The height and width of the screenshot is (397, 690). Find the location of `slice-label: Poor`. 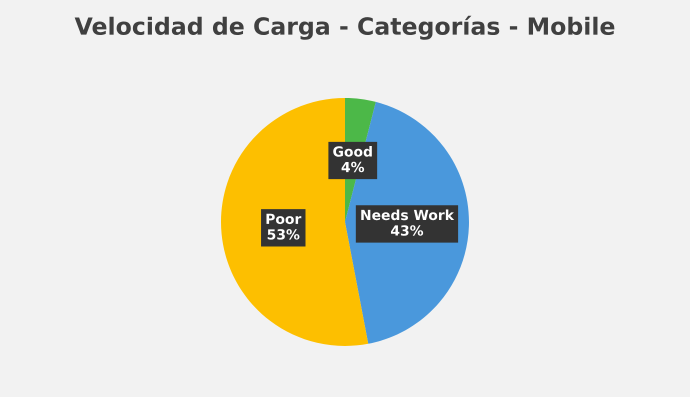

slice-label: Poor is located at coordinates (284, 219).